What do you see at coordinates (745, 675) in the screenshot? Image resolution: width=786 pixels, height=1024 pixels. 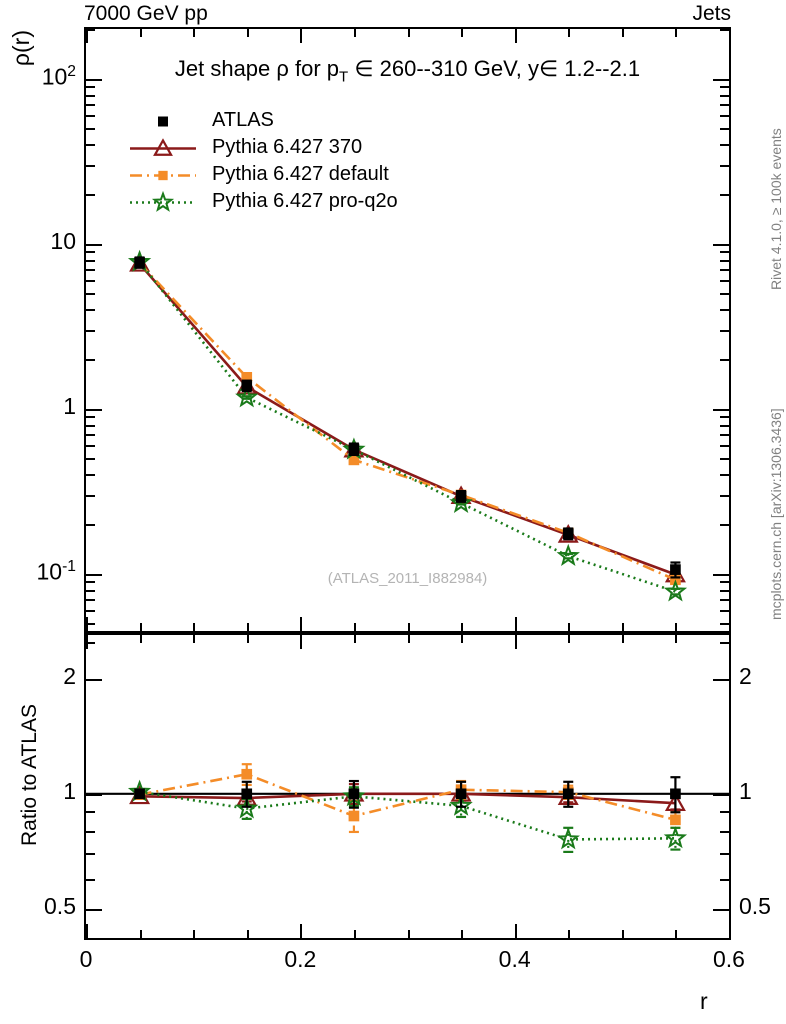 I see `ratio-y-tick-label-right: 2` at bounding box center [745, 675].